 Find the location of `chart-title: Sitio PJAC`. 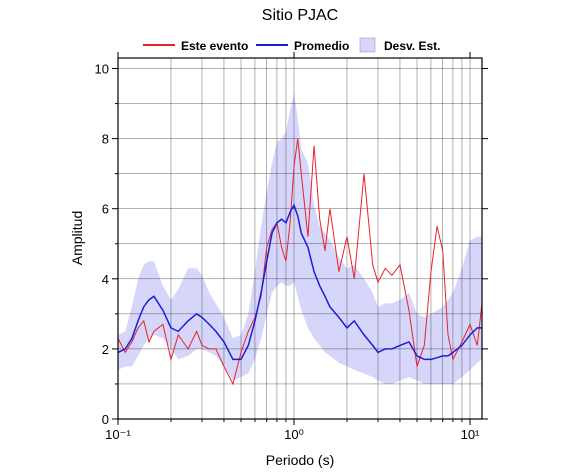

chart-title: Sitio PJAC is located at coordinates (300, 15).